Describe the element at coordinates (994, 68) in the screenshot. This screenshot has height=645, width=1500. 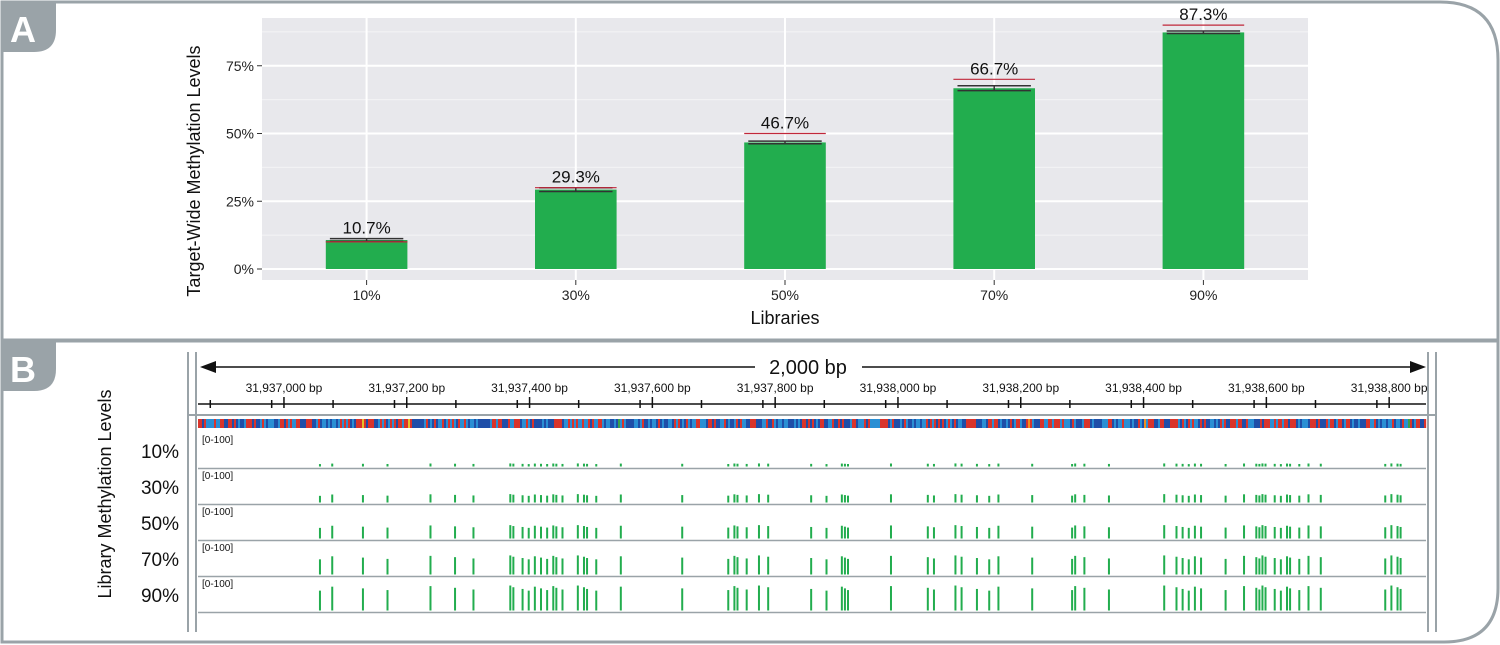
I see `value-label: 66.7%` at that location.